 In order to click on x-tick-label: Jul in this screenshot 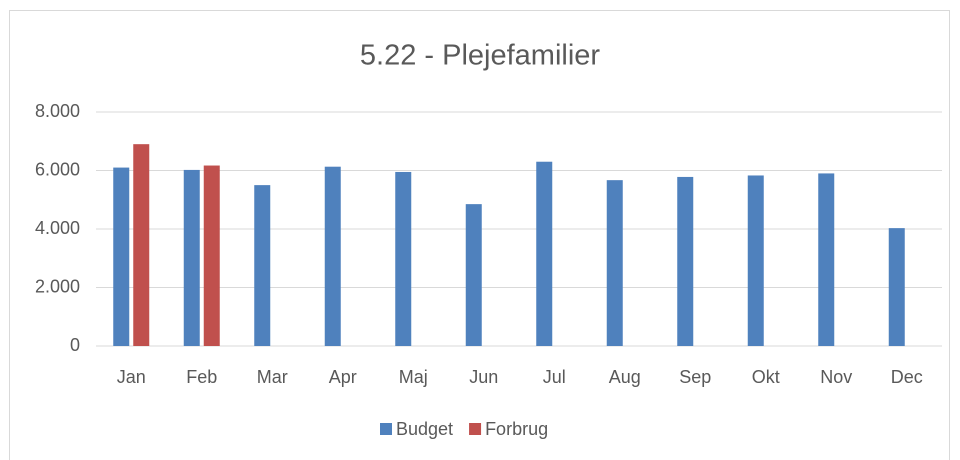, I will do `click(554, 377)`.